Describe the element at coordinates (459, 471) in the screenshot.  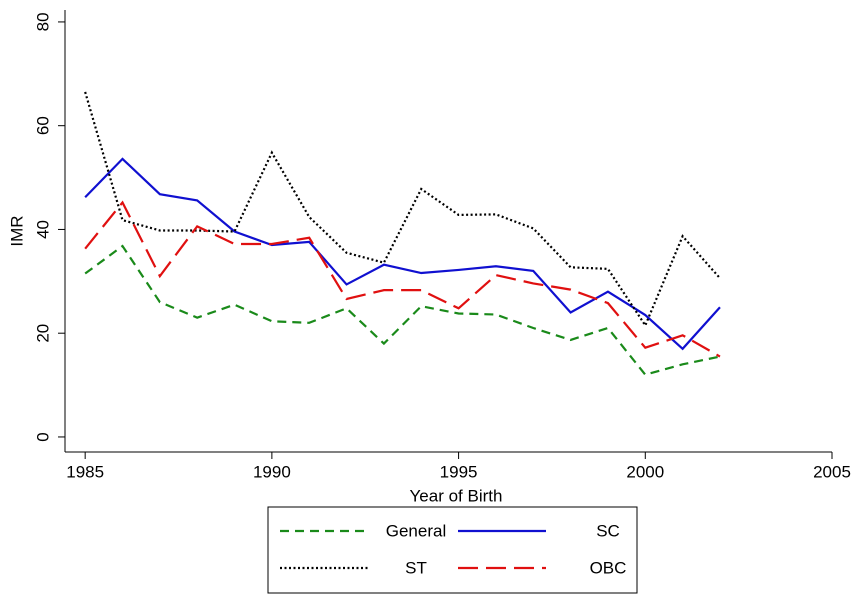
I see `x-tick-label: 1995` at that location.